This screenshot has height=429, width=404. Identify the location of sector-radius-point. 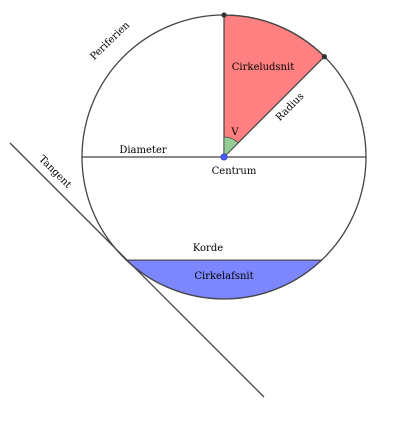
(324, 57).